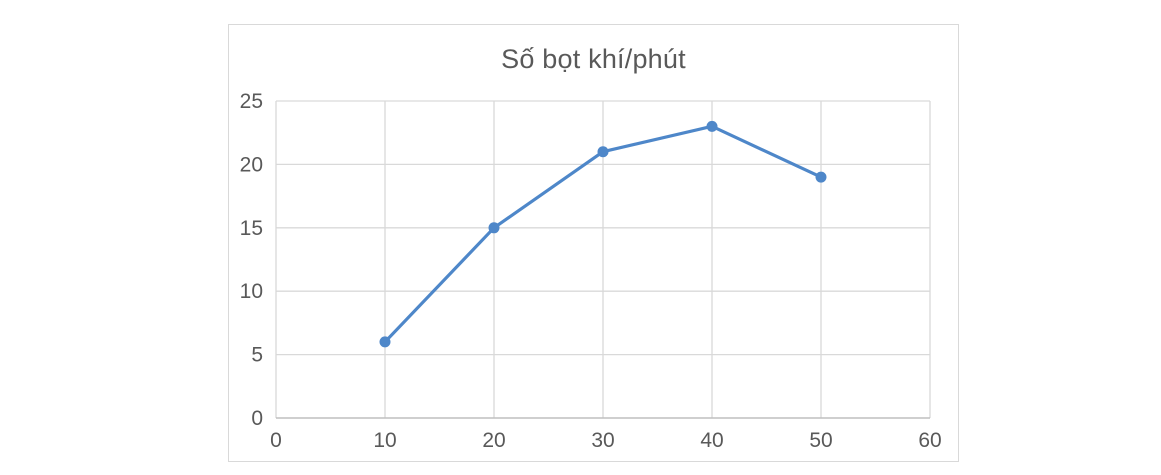 Image resolution: width=1161 pixels, height=475 pixels. I want to click on y-tick-label-15: 15, so click(251, 228).